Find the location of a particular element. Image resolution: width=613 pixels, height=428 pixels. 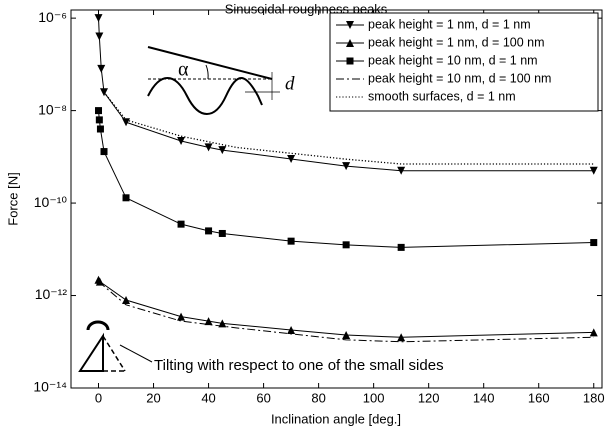

legend-label: peak height = 10 nm, d = 1 nm is located at coordinates (453, 60).